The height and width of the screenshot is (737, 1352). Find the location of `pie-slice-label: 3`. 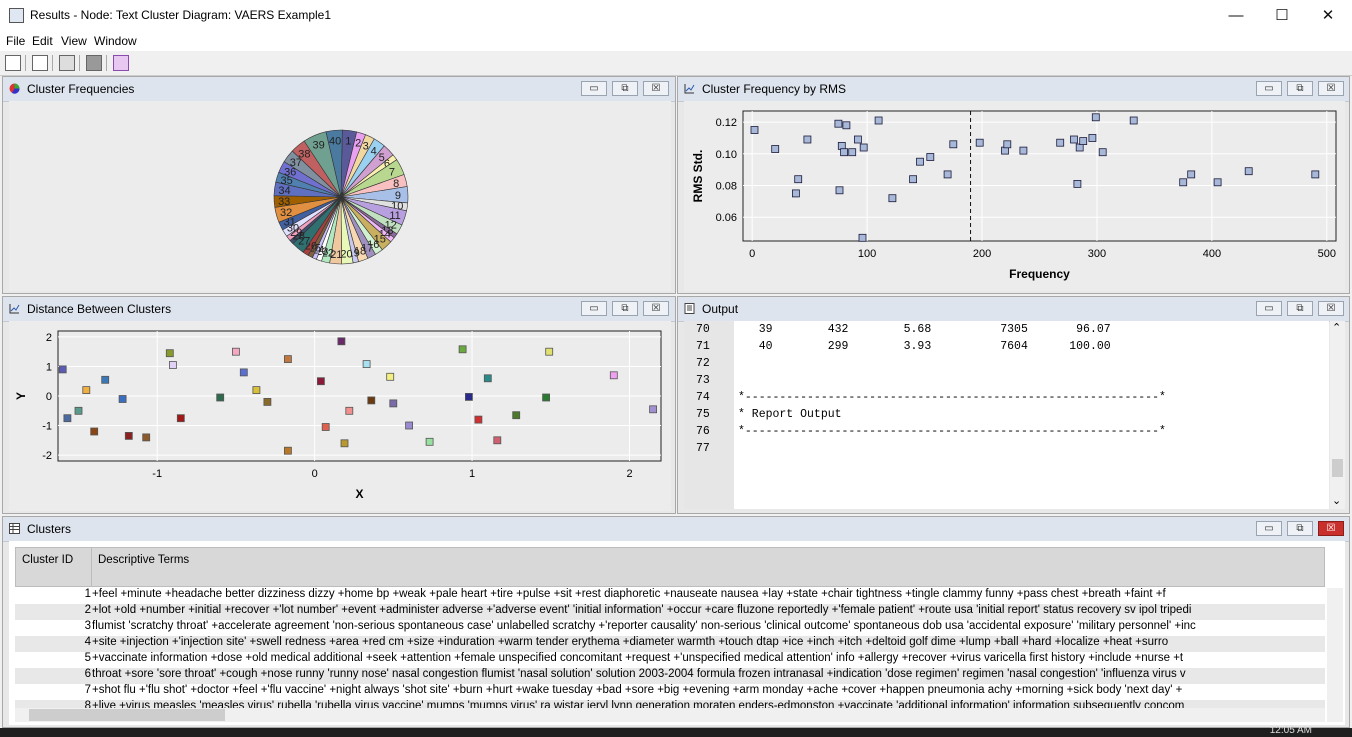

pie-slice-label: 3 is located at coordinates (366, 147).